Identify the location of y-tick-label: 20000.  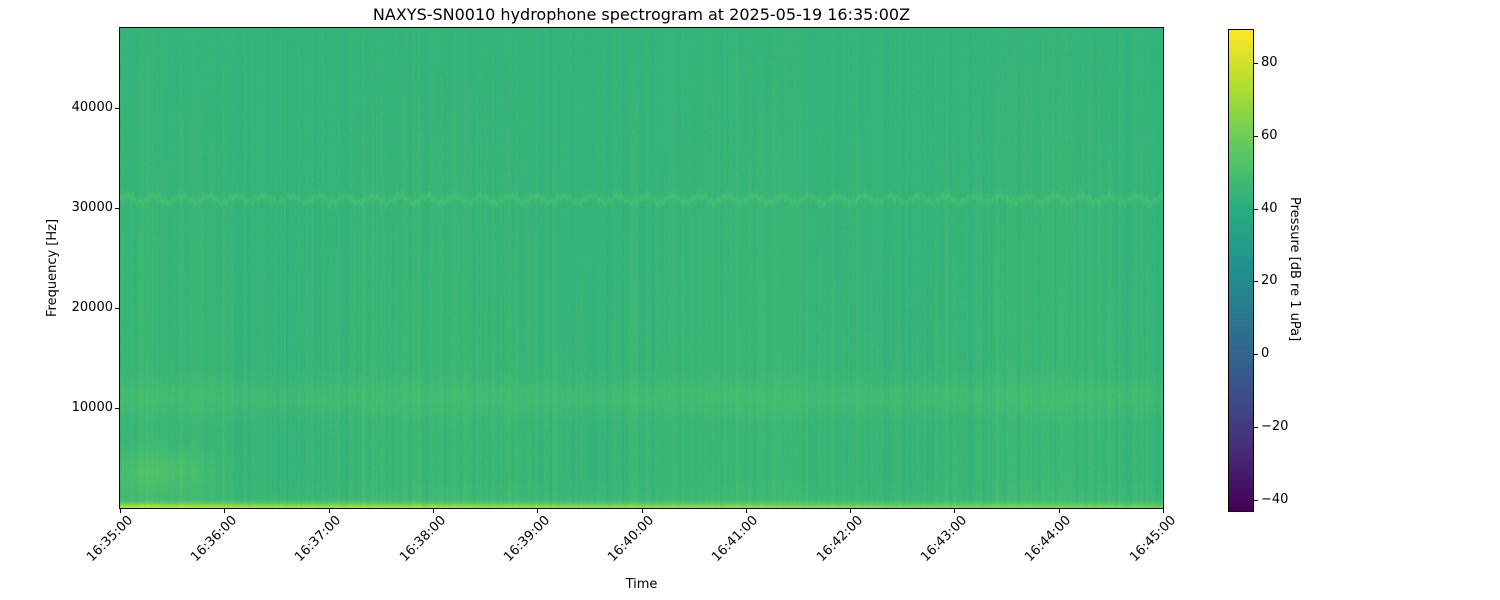
(92, 307).